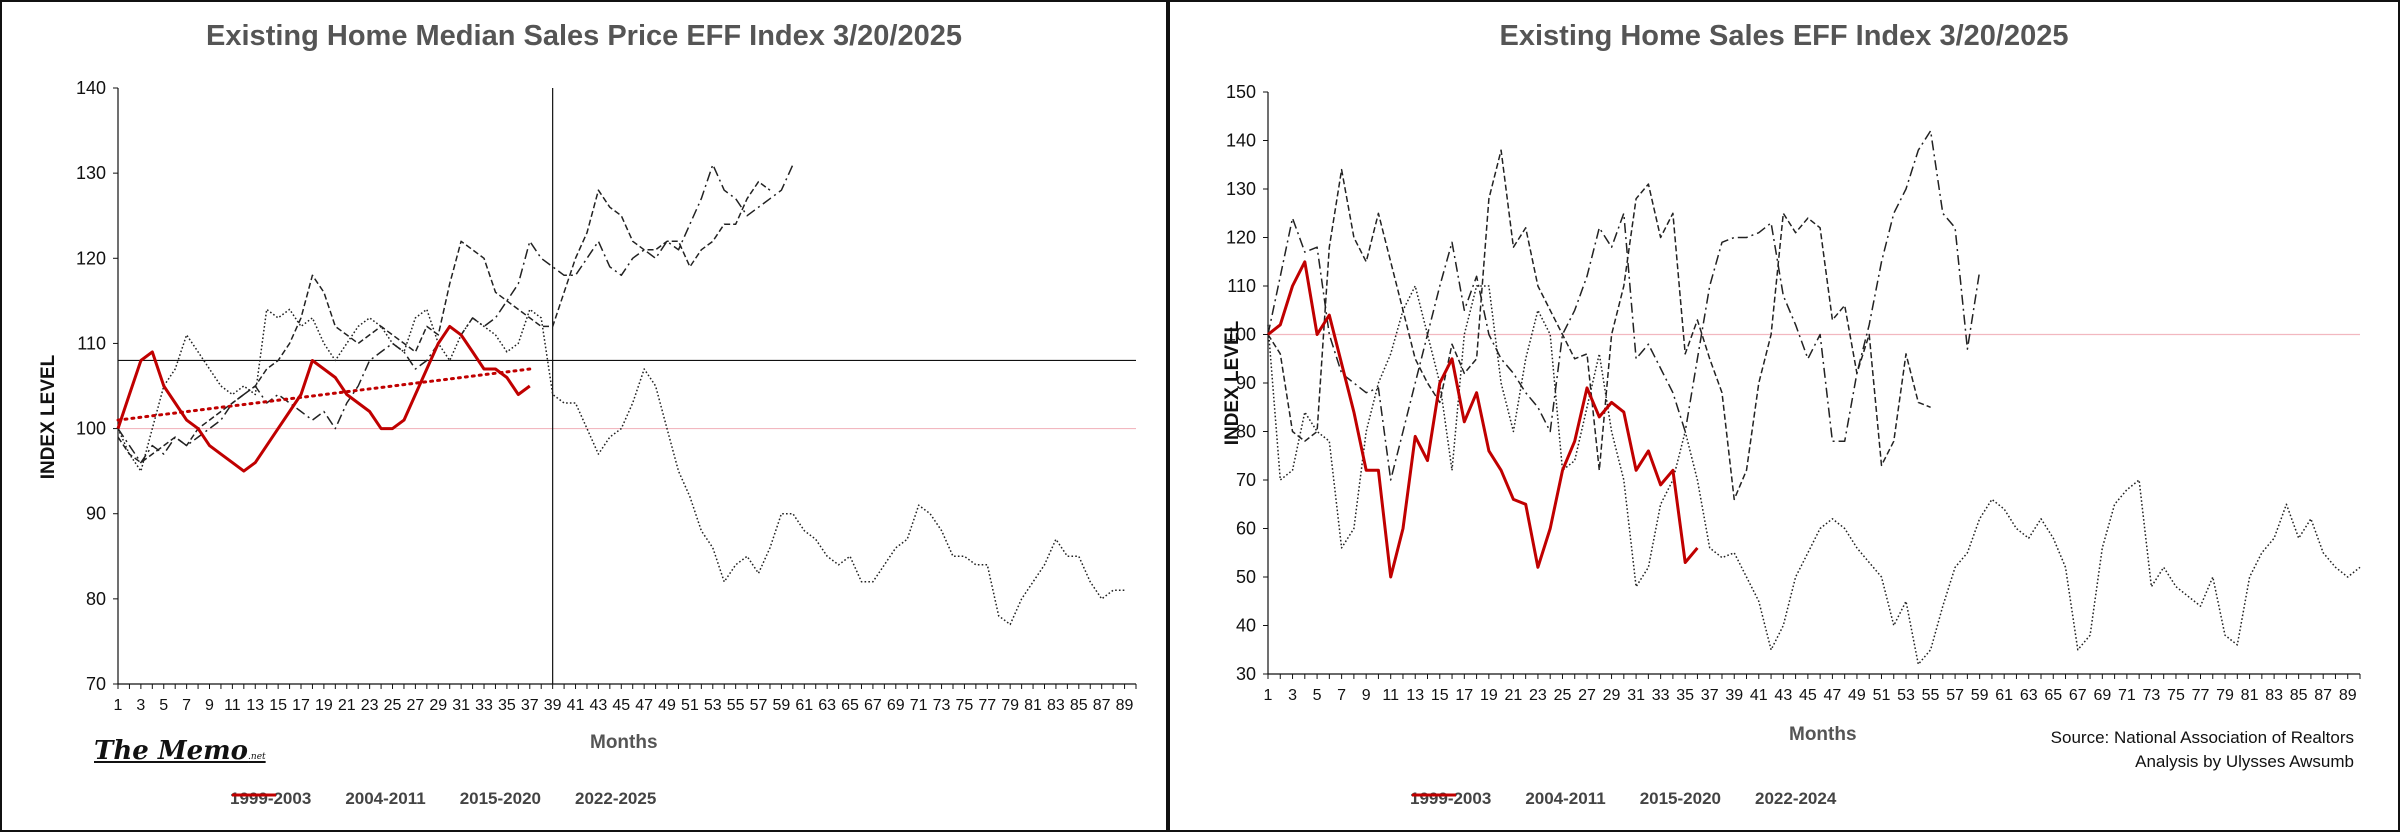  I want to click on x-tick-label: 39, so click(553, 705).